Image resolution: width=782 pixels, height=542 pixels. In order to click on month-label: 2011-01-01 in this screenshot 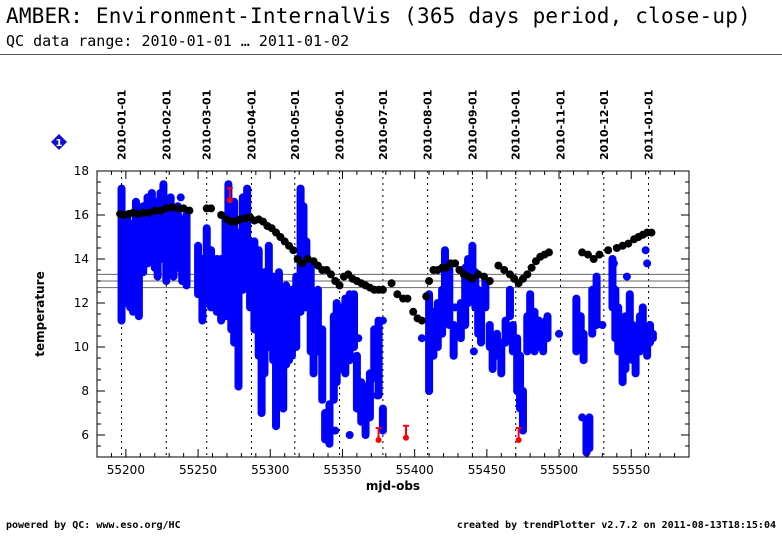, I will do `click(649, 125)`.